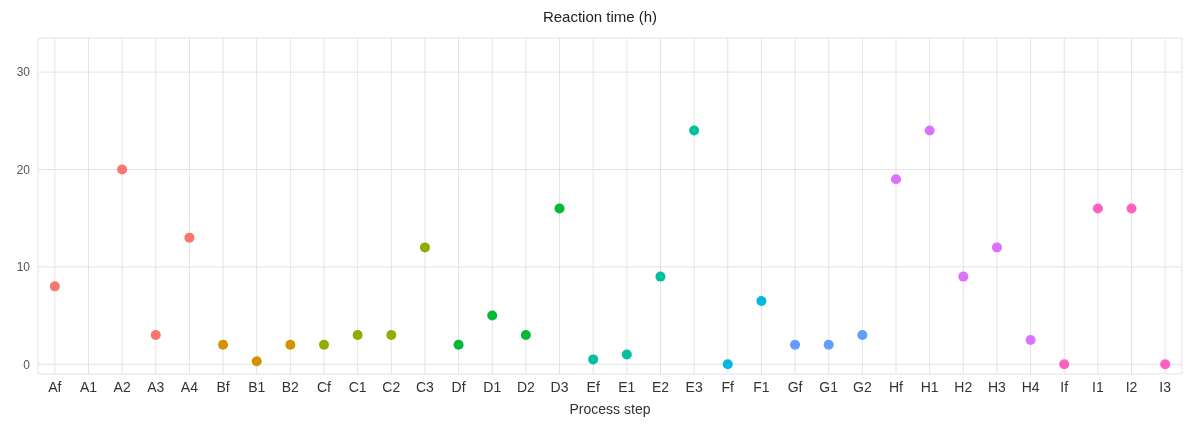 This screenshot has width=1200, height=426. Describe the element at coordinates (795, 386) in the screenshot. I see `x-tick-label: Gf` at that location.